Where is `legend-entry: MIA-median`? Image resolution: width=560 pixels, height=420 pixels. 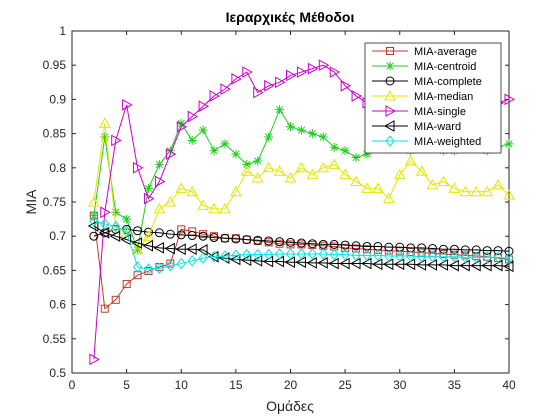
legend-entry: MIA-median is located at coordinates (422, 96).